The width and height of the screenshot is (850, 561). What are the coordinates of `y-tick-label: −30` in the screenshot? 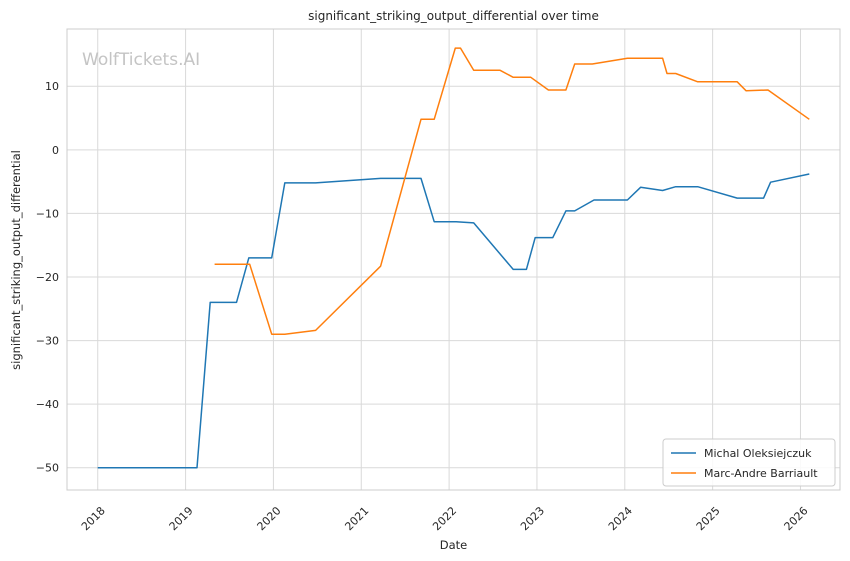 It's located at (47, 341).